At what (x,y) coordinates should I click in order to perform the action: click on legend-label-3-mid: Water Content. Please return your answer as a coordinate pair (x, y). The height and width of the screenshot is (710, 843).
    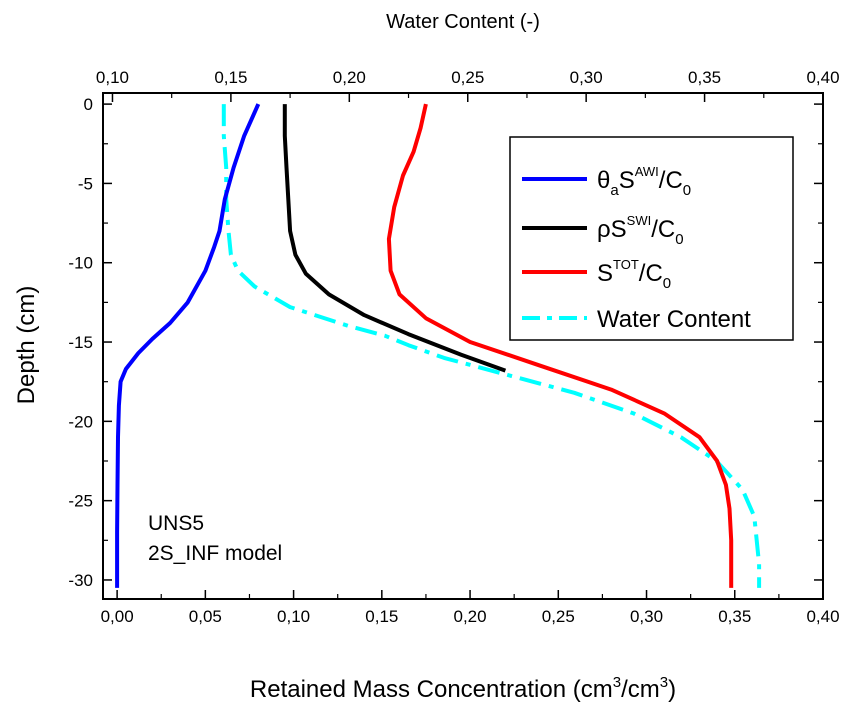
    Looking at the image, I should click on (674, 319).